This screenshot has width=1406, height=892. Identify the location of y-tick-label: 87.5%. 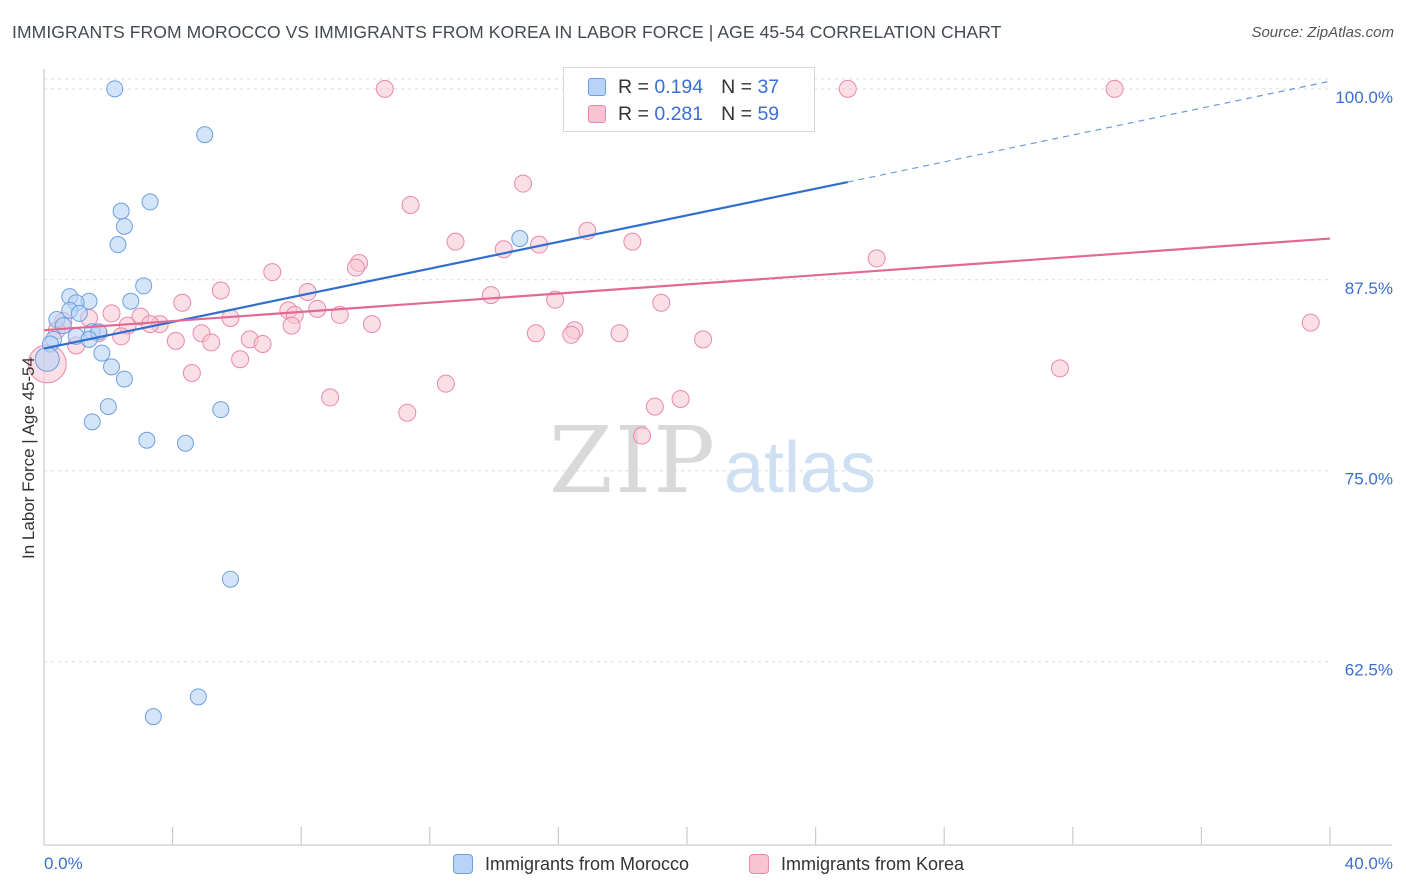
(1369, 288).